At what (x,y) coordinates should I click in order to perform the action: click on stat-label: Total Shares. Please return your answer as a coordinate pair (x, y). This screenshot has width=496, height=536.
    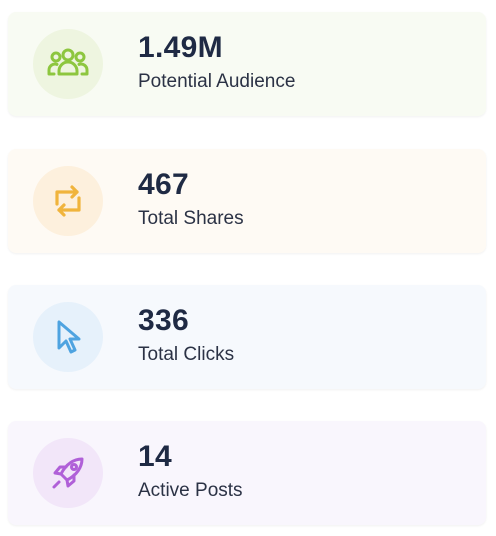
    Looking at the image, I should click on (191, 218).